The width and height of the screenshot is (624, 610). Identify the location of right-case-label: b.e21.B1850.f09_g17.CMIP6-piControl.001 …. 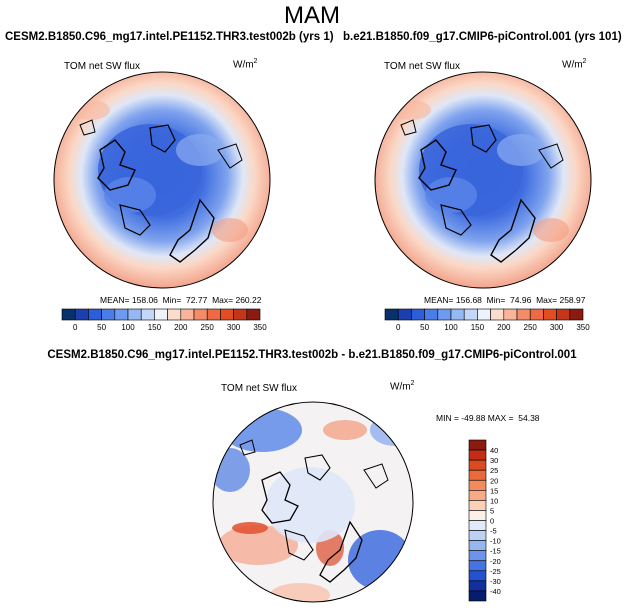
(482, 37).